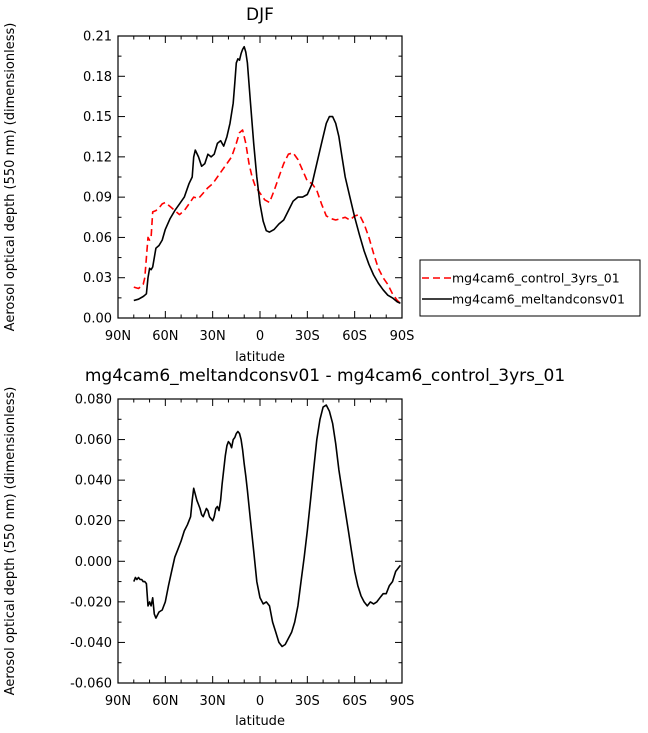 The image size is (648, 733). I want to click on y-tick-label: 0.040, so click(93, 481).